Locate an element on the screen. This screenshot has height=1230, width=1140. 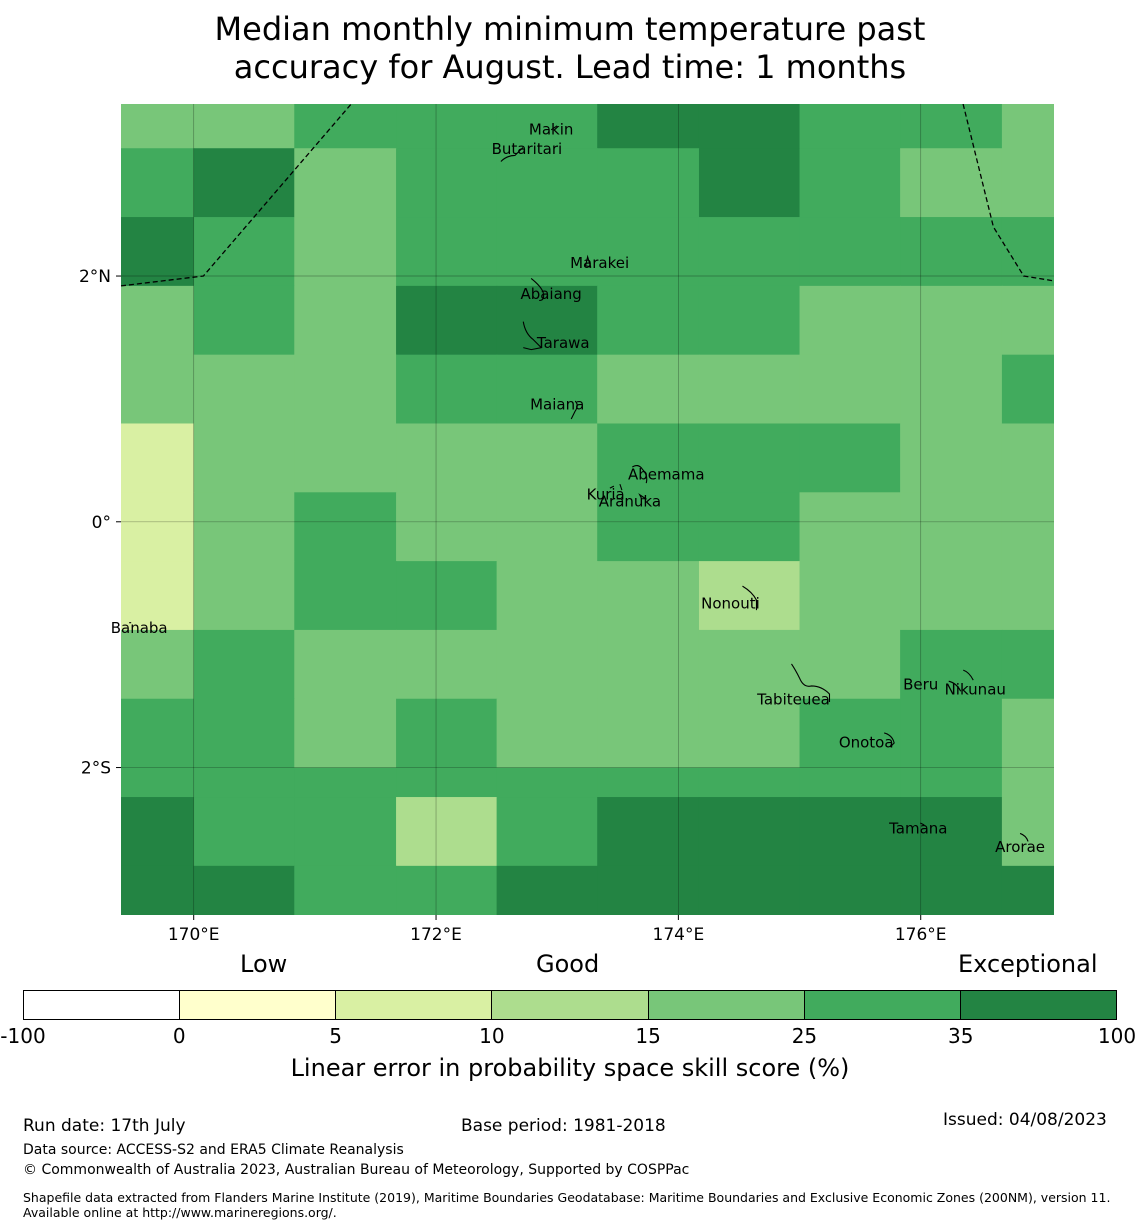
colorbar-tick-label: 100 is located at coordinates (1117, 1036).